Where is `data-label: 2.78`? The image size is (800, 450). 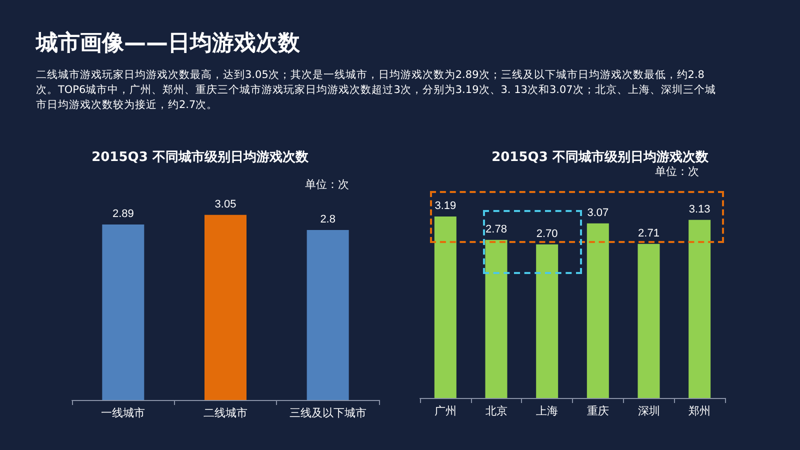 data-label: 2.78 is located at coordinates (496, 229).